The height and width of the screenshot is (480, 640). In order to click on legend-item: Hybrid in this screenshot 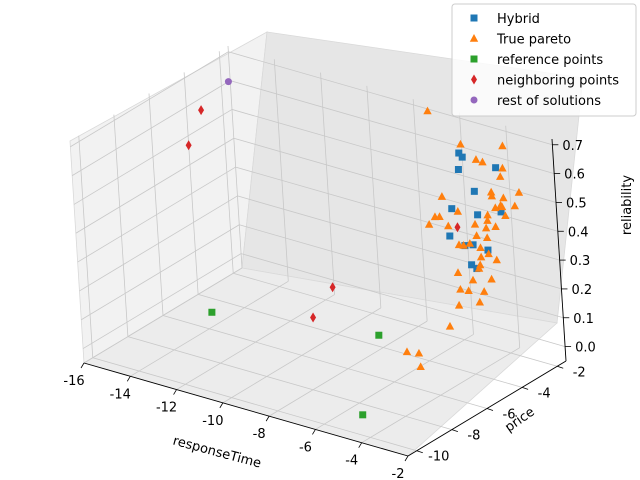, I will do `click(505, 19)`.